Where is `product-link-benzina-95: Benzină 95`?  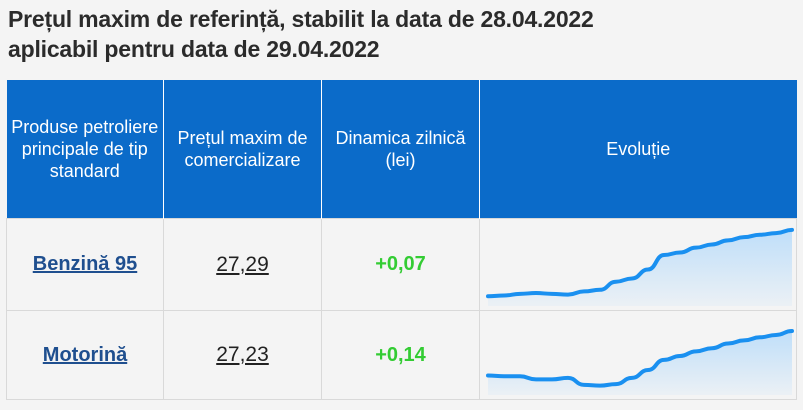
product-link-benzina-95: Benzină 95 is located at coordinates (85, 264).